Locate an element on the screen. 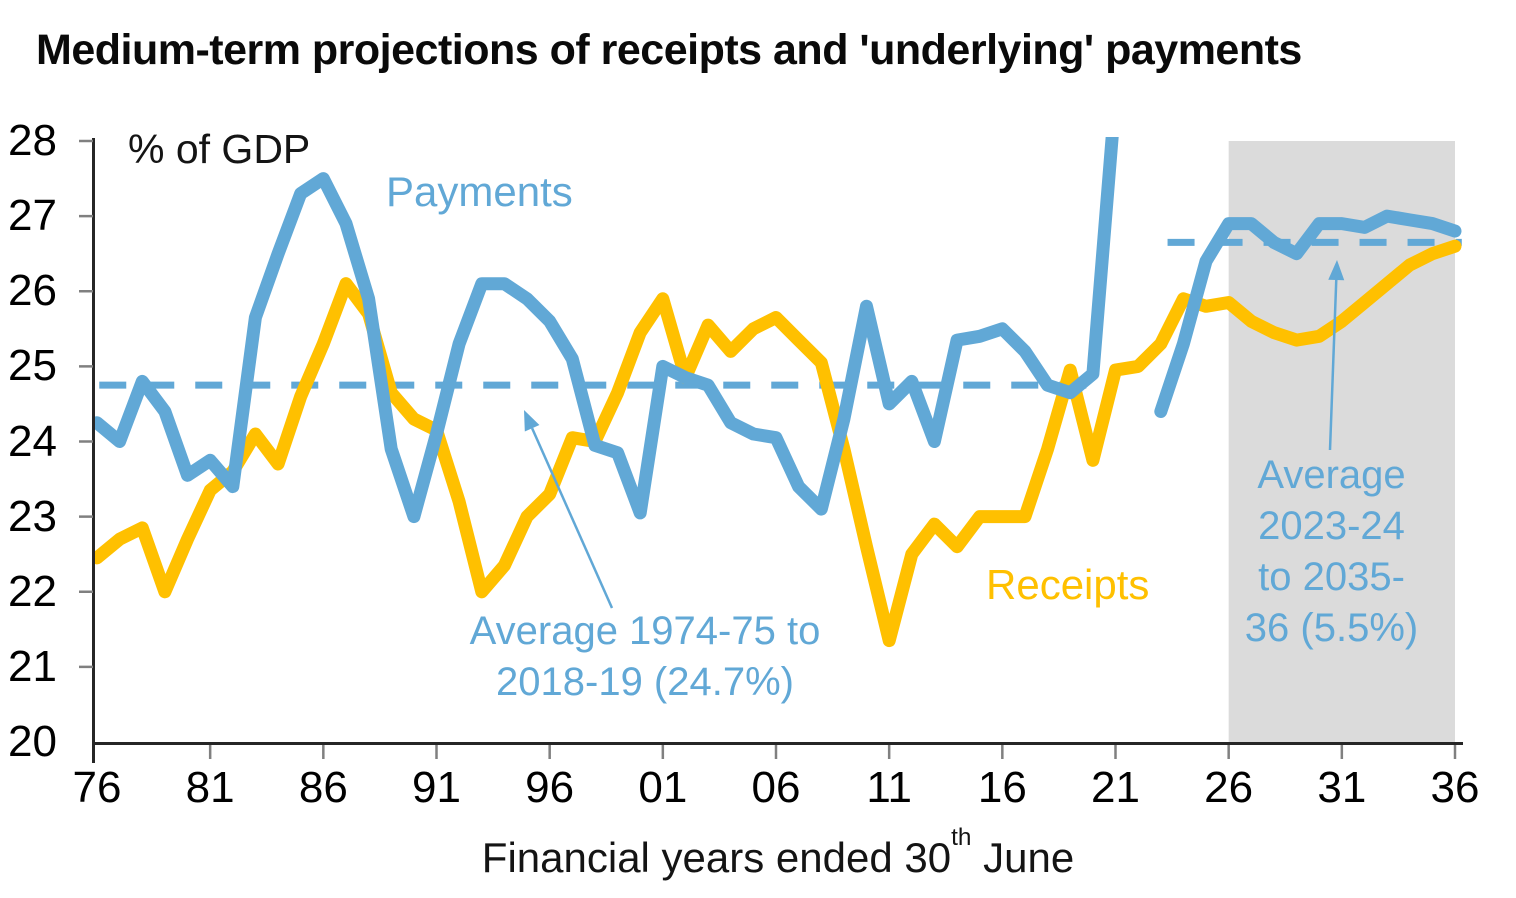  projection-average-annotation-line4: 36 (5.5%) is located at coordinates (1331, 628).